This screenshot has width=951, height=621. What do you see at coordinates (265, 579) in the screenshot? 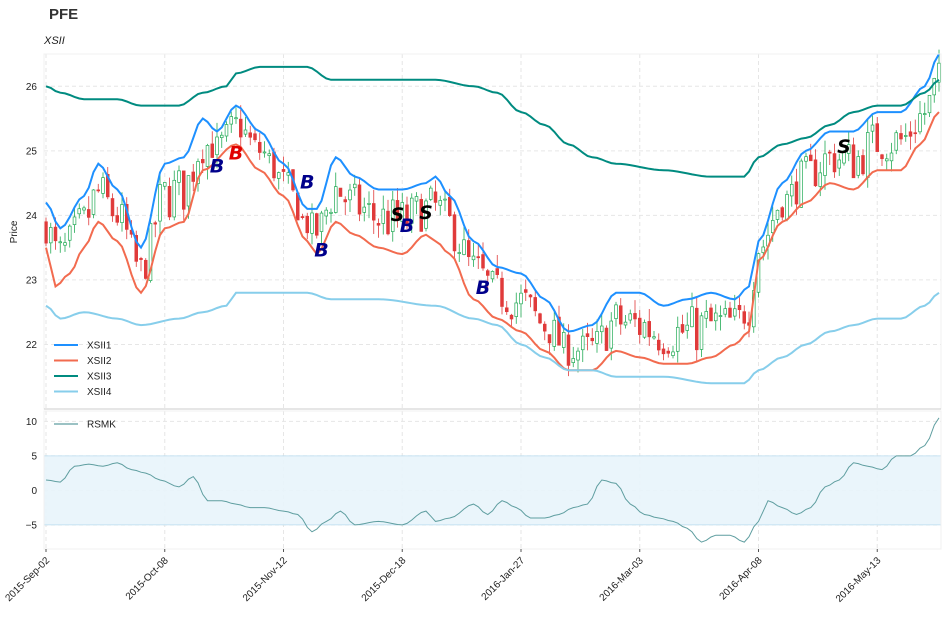
I see `x-tick-label: 2015-Nov-12` at bounding box center [265, 579].